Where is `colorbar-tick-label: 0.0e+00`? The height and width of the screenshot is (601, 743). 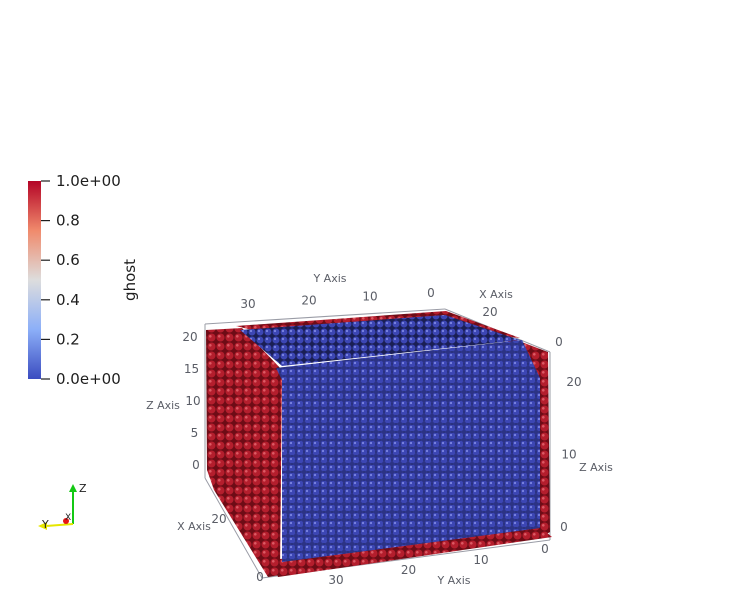
colorbar-tick-label: 0.0e+00 is located at coordinates (88, 379).